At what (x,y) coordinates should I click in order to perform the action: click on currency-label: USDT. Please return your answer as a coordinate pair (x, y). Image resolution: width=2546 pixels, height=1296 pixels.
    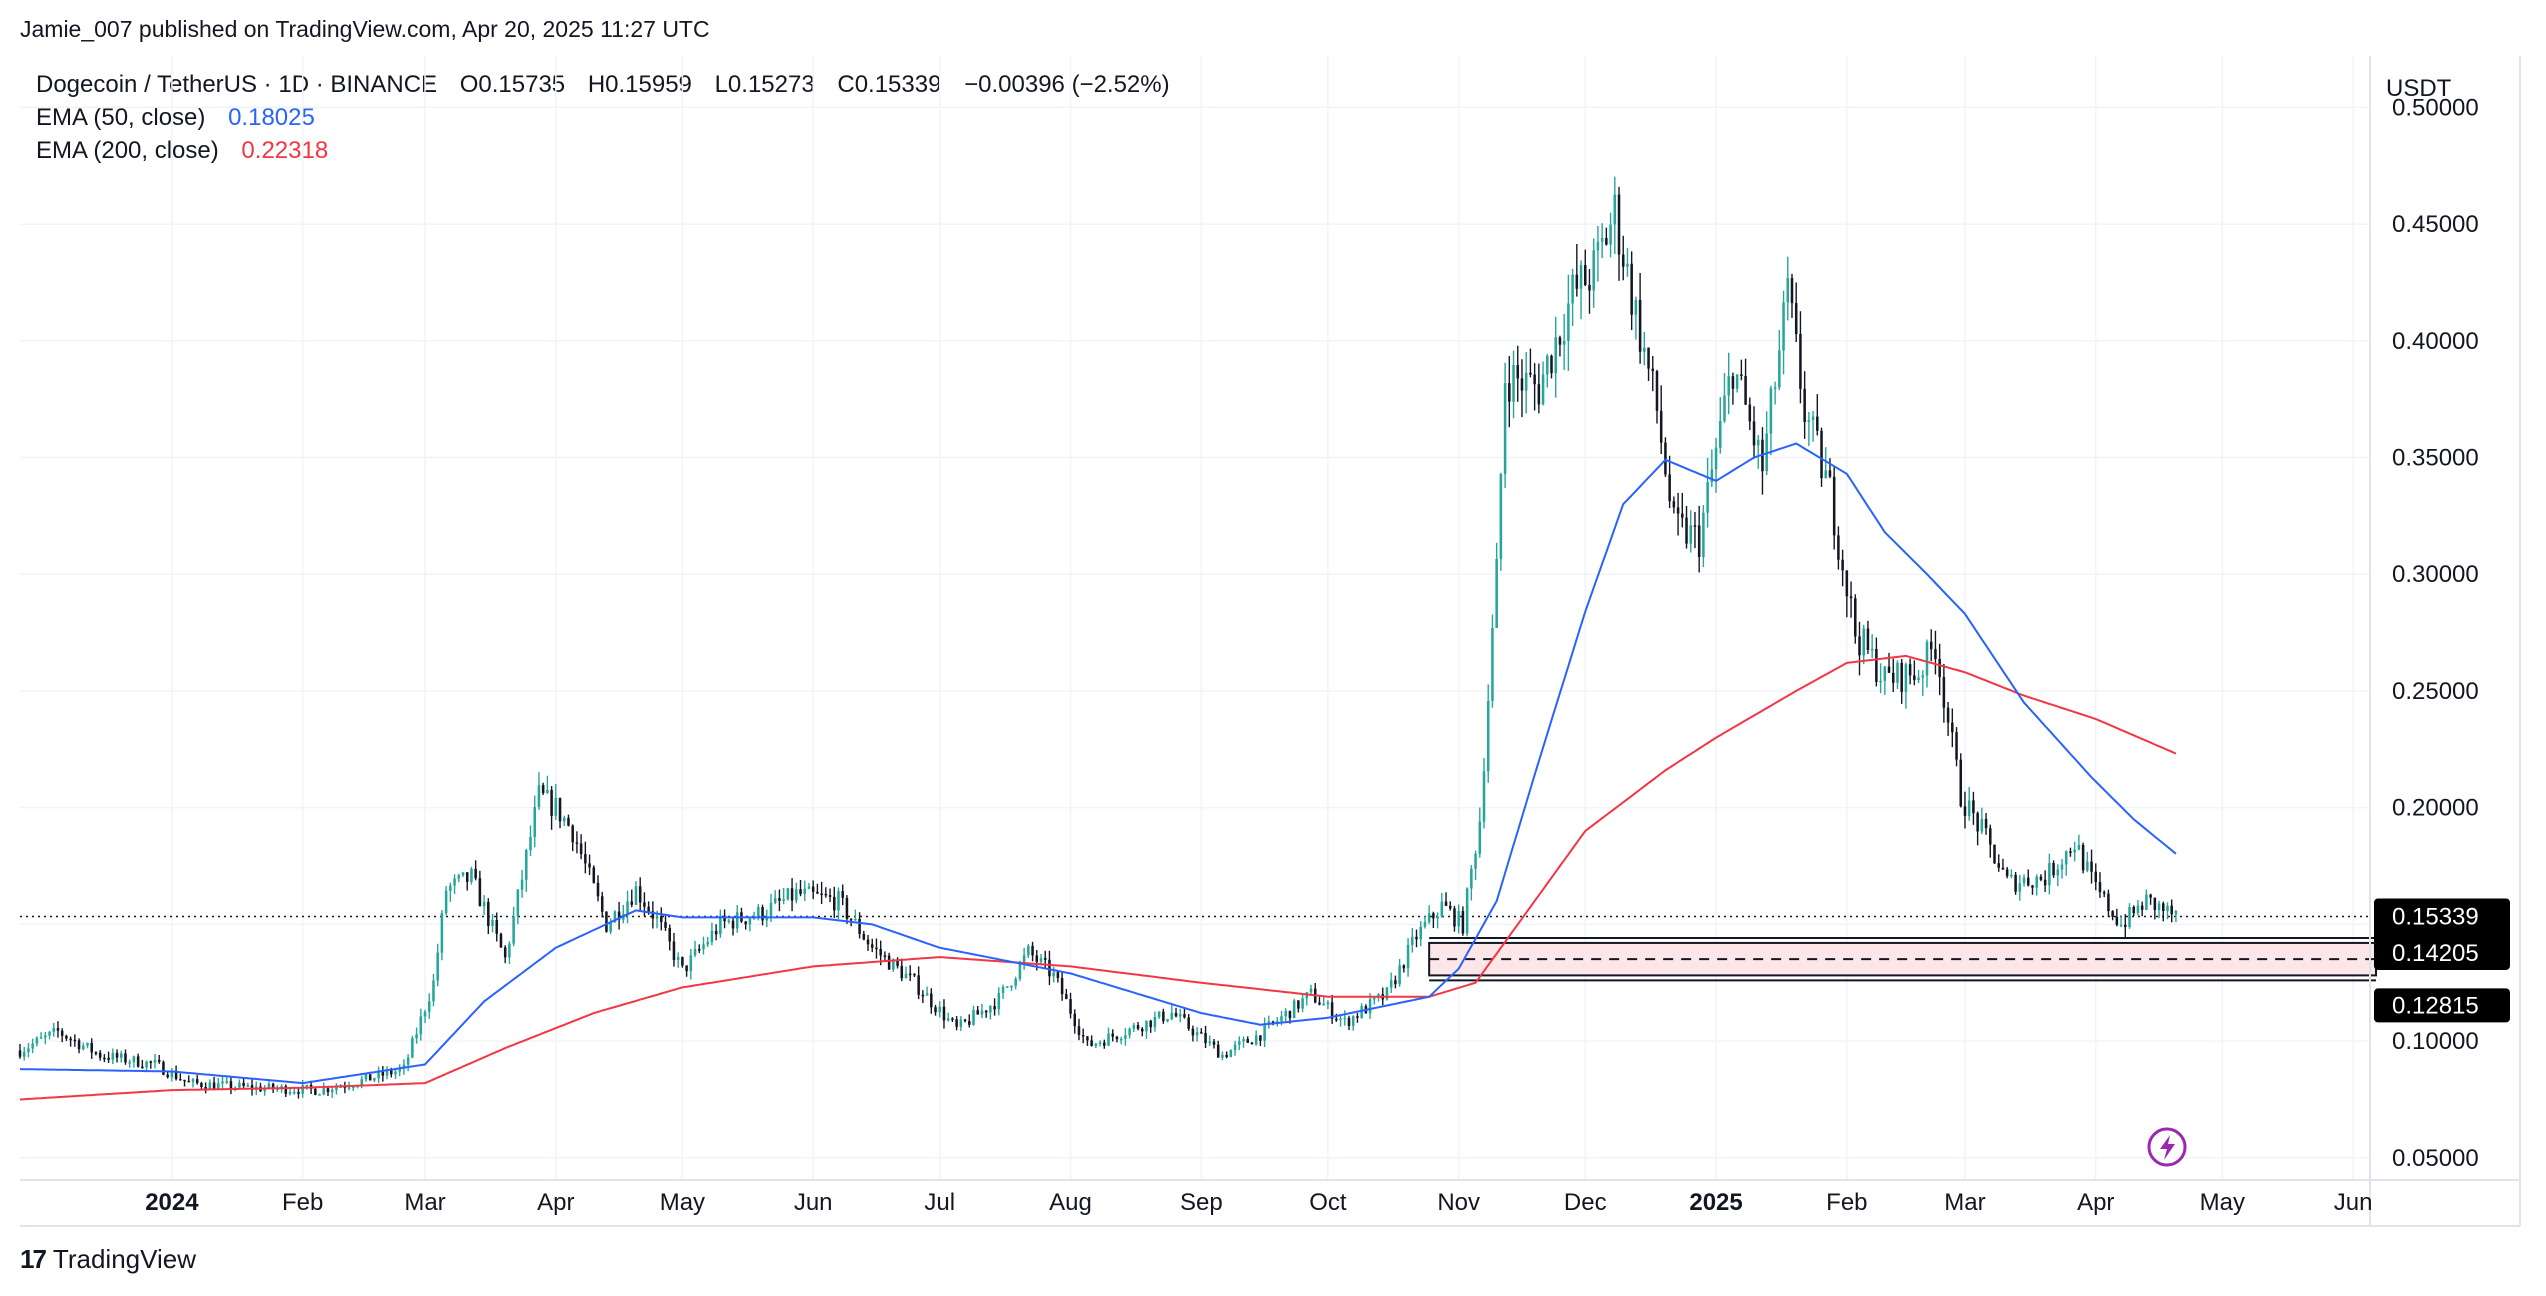
    Looking at the image, I should click on (2419, 88).